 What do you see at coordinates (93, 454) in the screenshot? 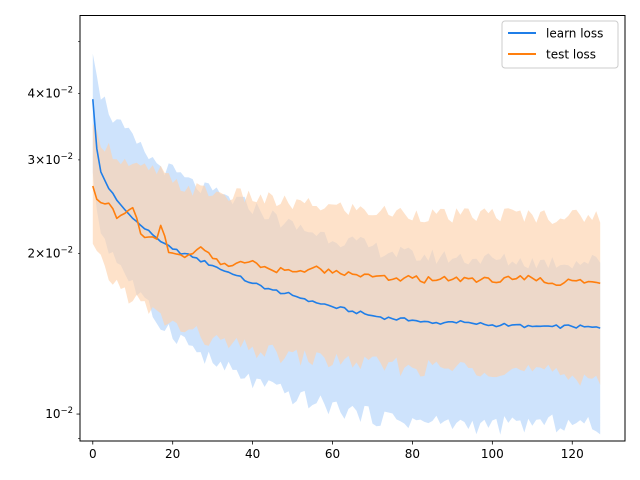
I see `x-tick-label: 0` at bounding box center [93, 454].